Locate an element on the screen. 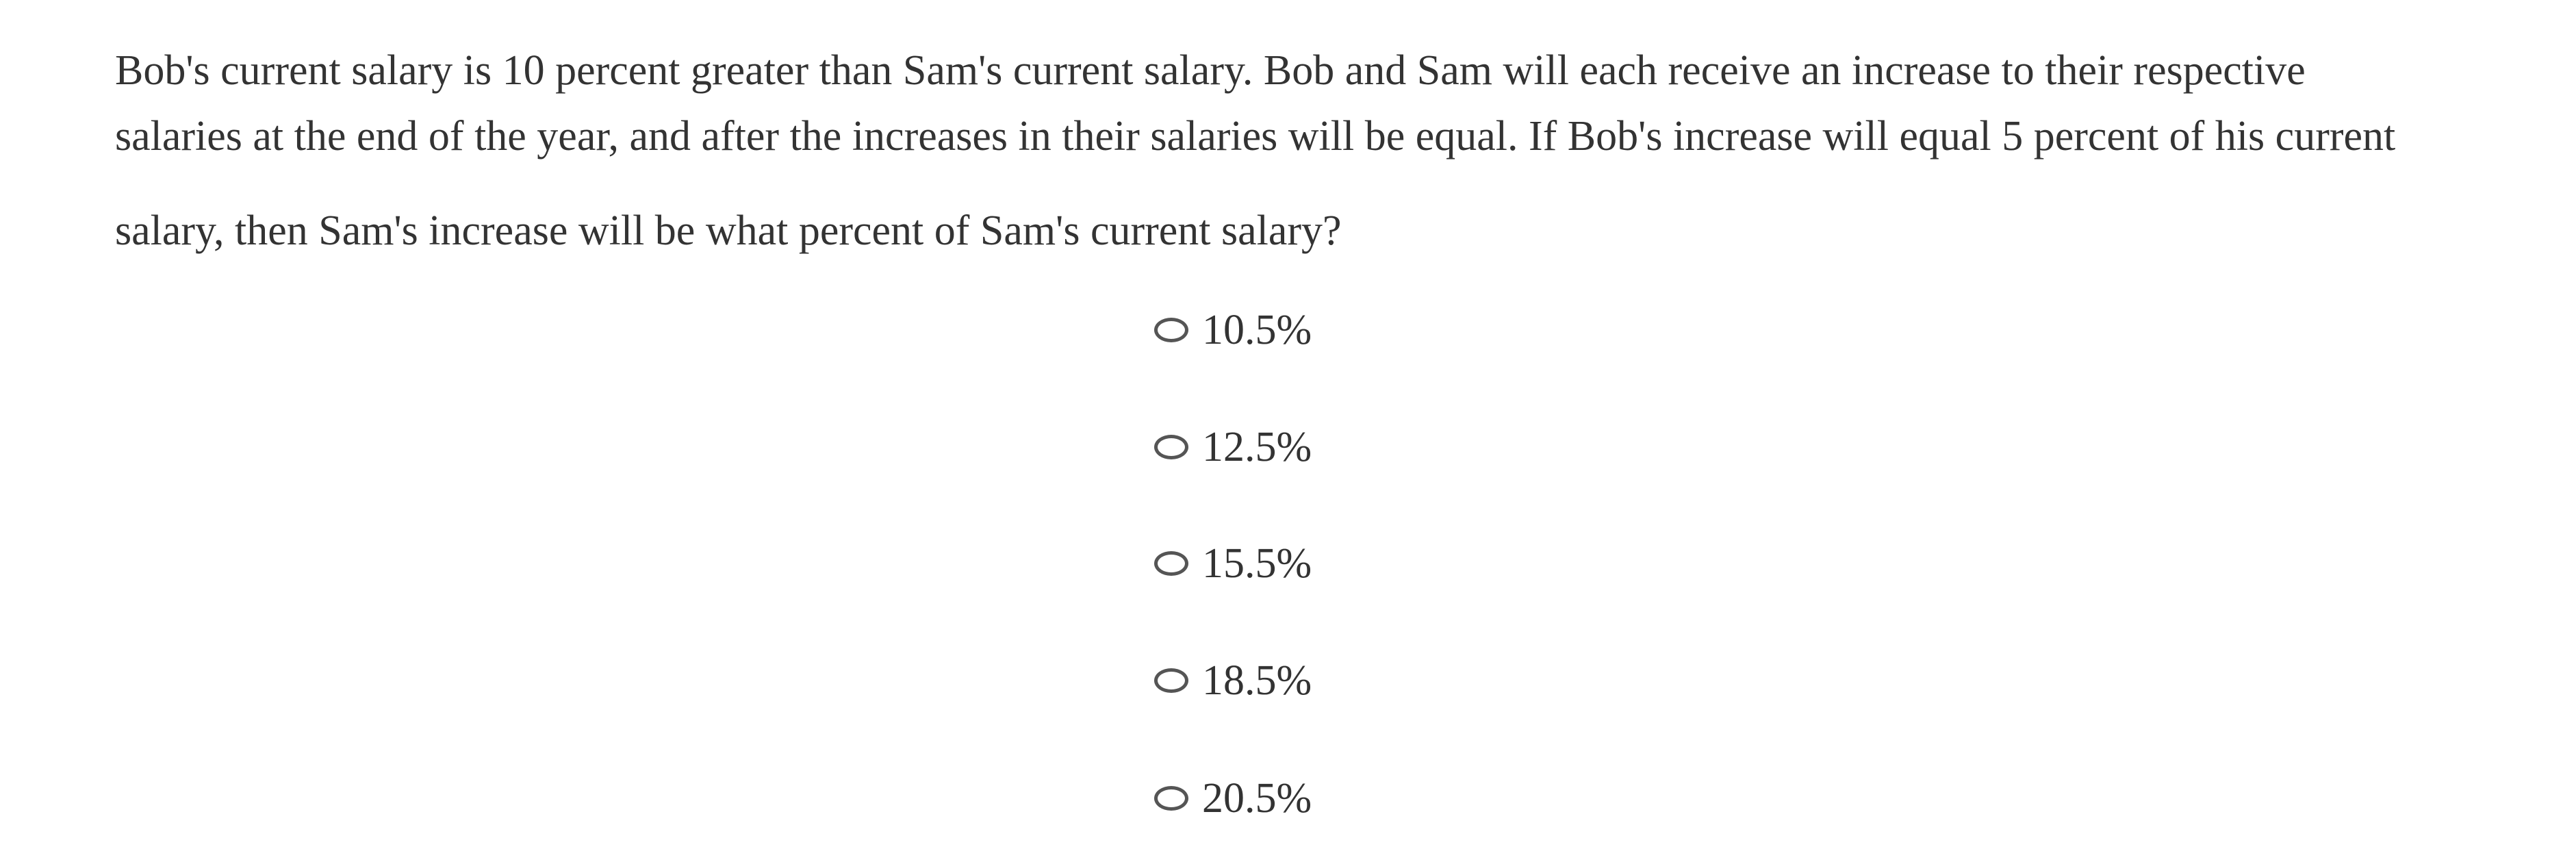 This screenshot has width=2576, height=862. answer-option-1: 10.5% is located at coordinates (1233, 330).